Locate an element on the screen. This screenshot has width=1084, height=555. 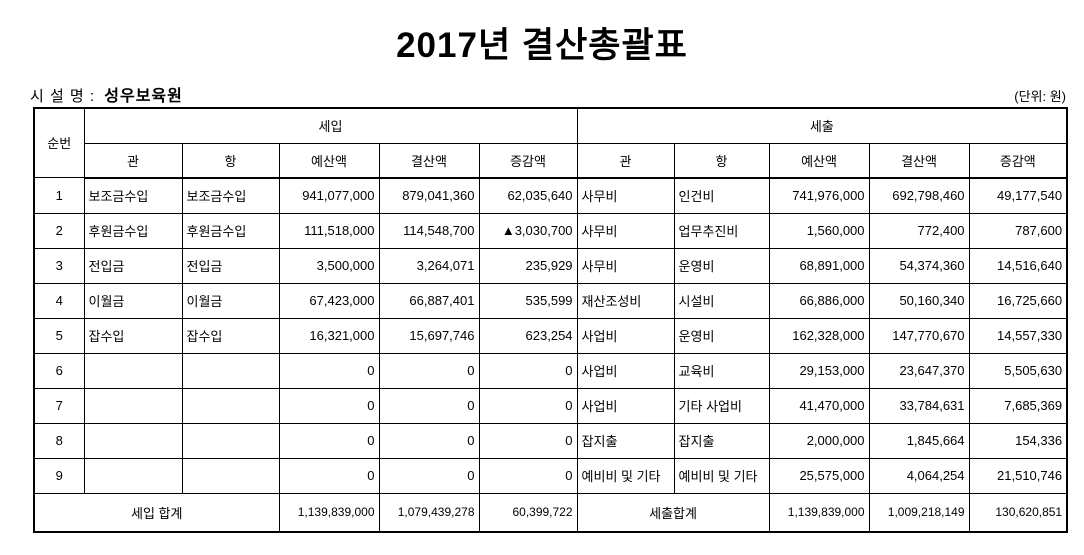
expenditure-hang-cell: 기타 사업비 is located at coordinates (721, 405).